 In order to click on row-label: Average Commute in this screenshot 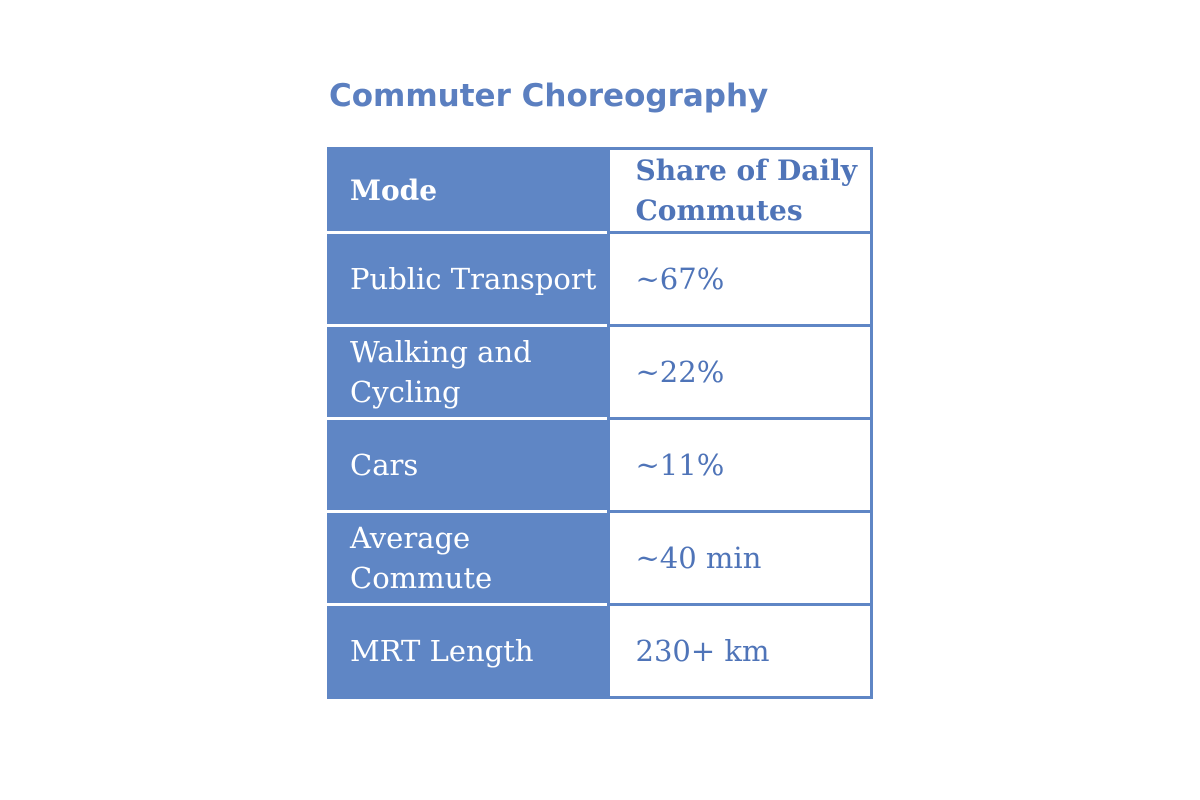, I will do `click(467, 557)`.